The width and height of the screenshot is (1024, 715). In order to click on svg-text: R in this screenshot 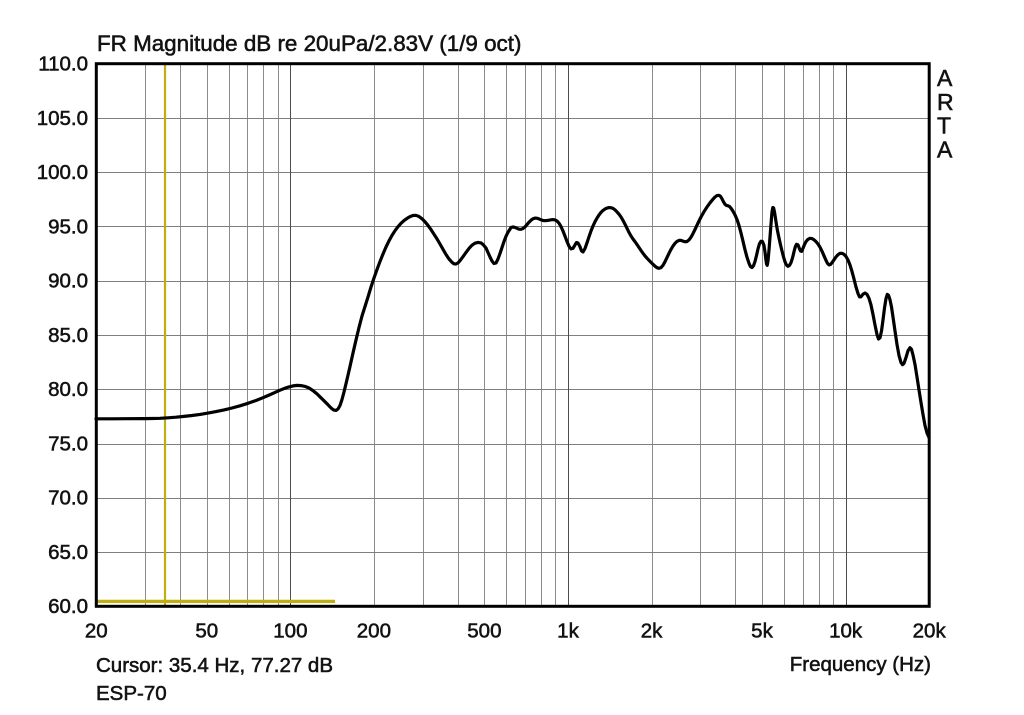, I will do `click(945, 102)`.